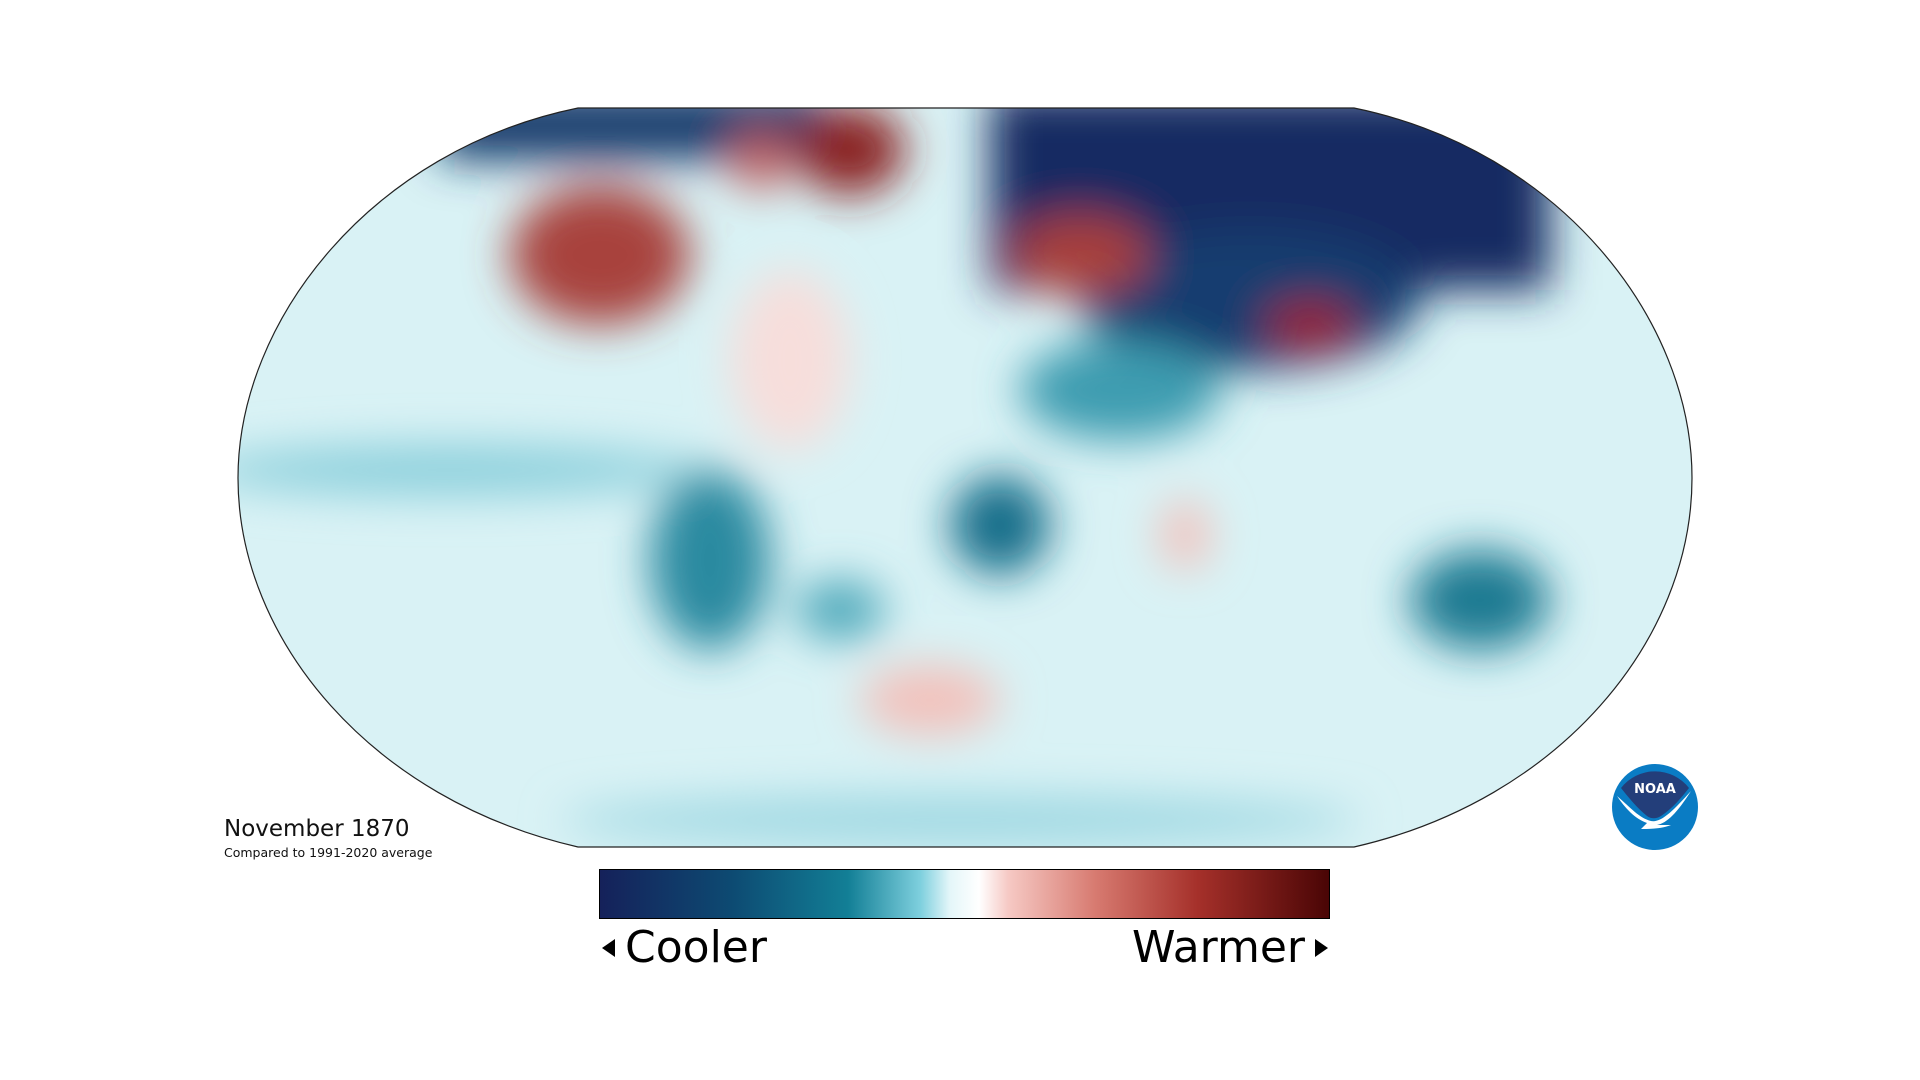  What do you see at coordinates (1655, 789) in the screenshot?
I see `svg-text: NOAA` at bounding box center [1655, 789].